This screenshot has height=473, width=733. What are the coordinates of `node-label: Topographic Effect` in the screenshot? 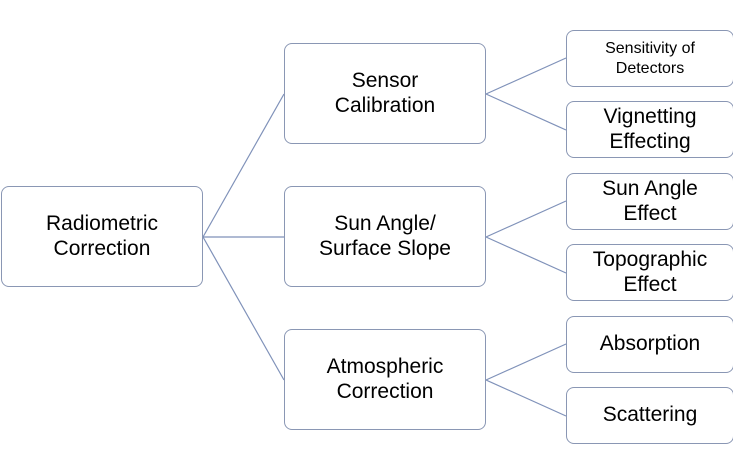 It's located at (650, 272).